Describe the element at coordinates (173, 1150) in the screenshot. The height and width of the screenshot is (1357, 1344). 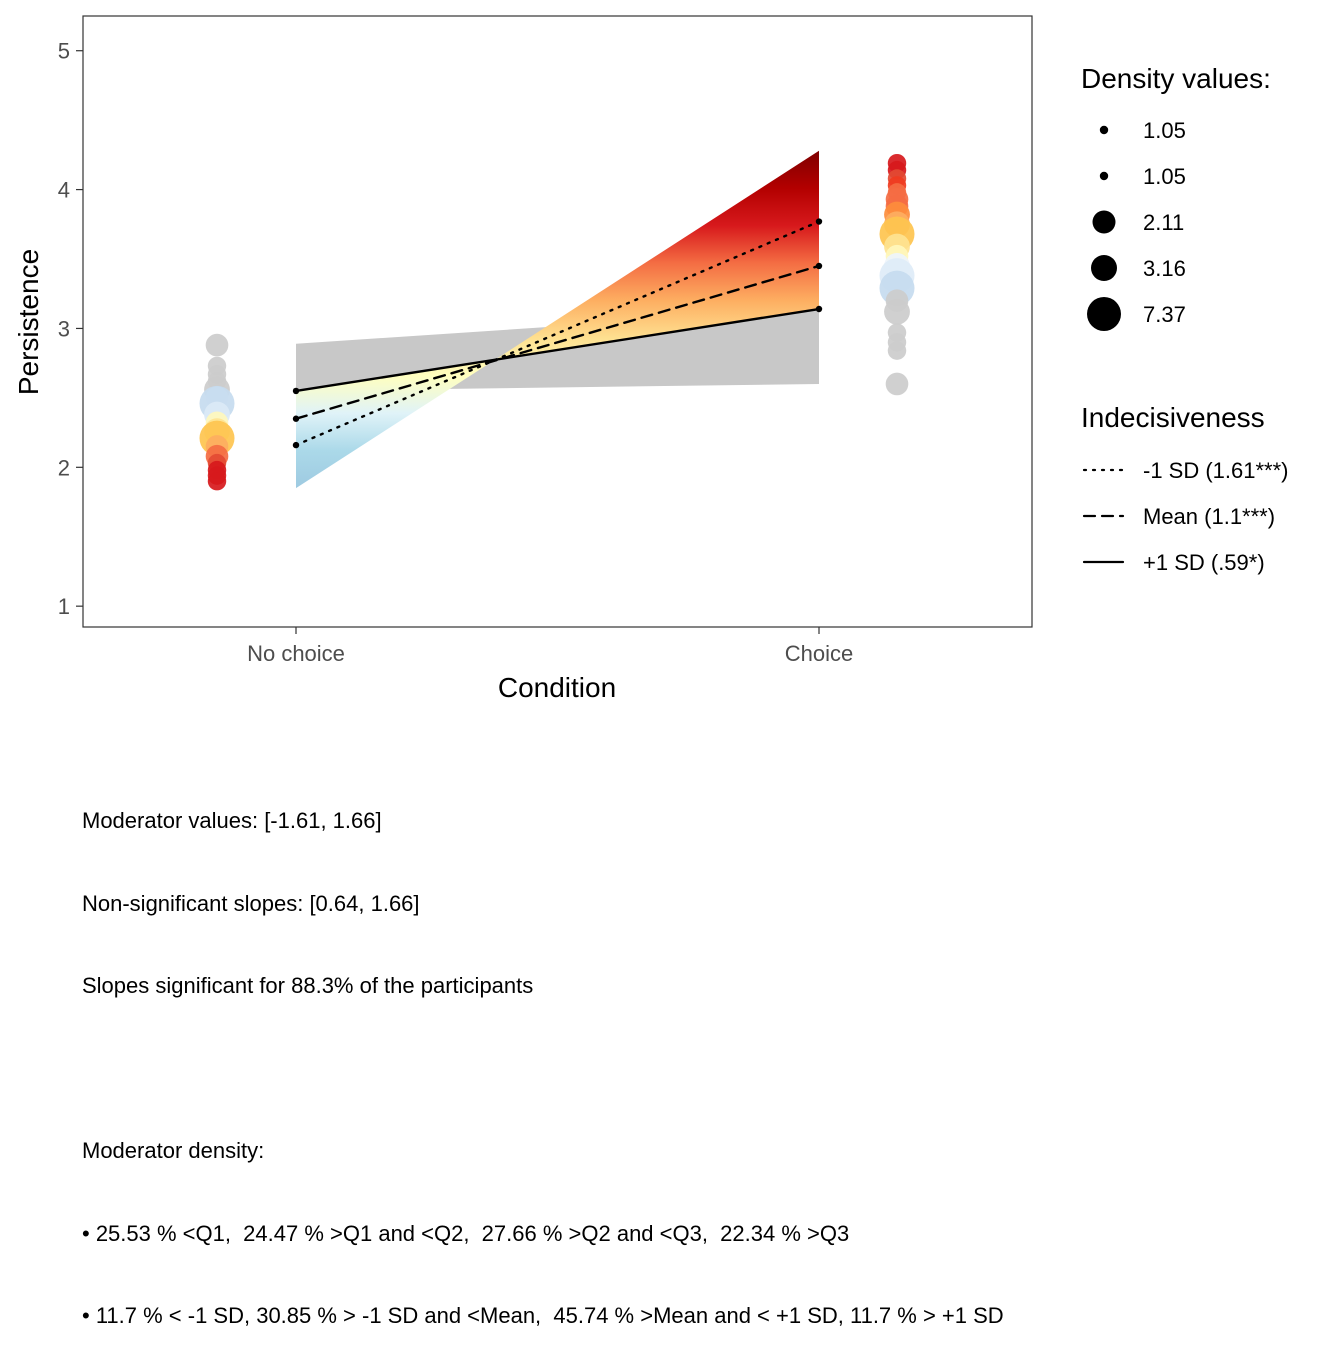
I see `caption-line: Moderator density:` at that location.